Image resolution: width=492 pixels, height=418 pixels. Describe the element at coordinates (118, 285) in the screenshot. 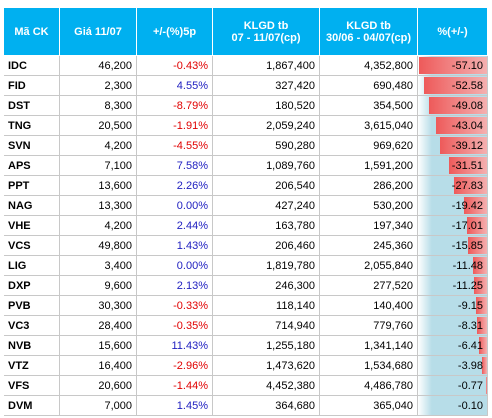

I see `cell-text: 9,600` at that location.